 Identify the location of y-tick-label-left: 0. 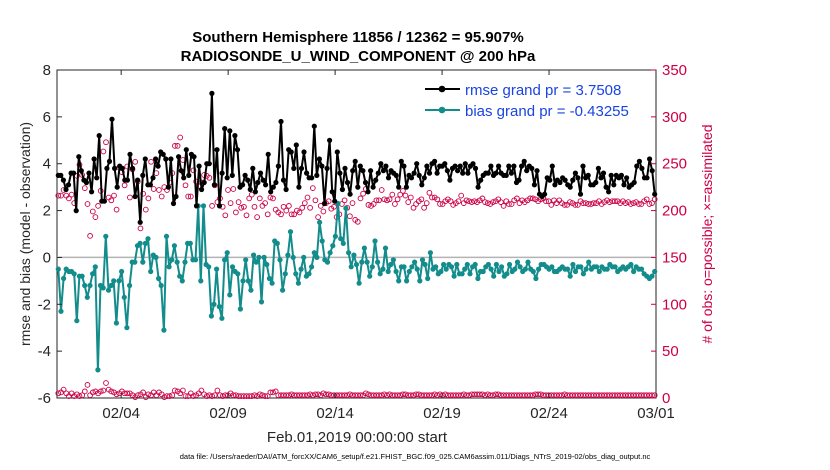
(47, 257).